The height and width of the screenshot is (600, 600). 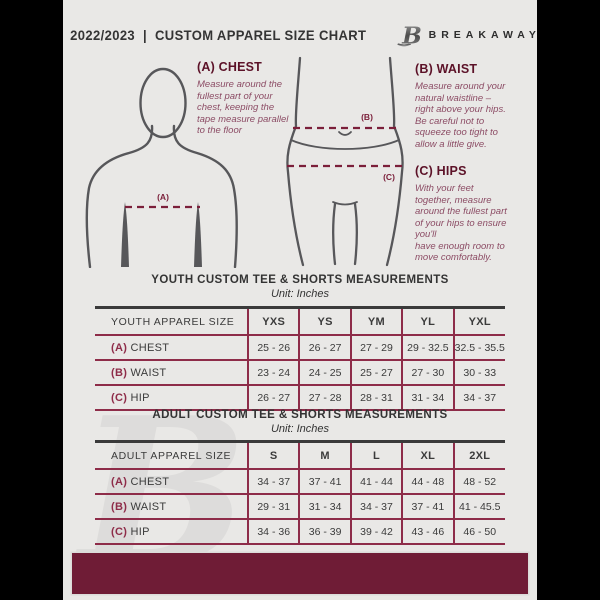 I want to click on size-value-cell: 23 - 24, so click(x=273, y=373).